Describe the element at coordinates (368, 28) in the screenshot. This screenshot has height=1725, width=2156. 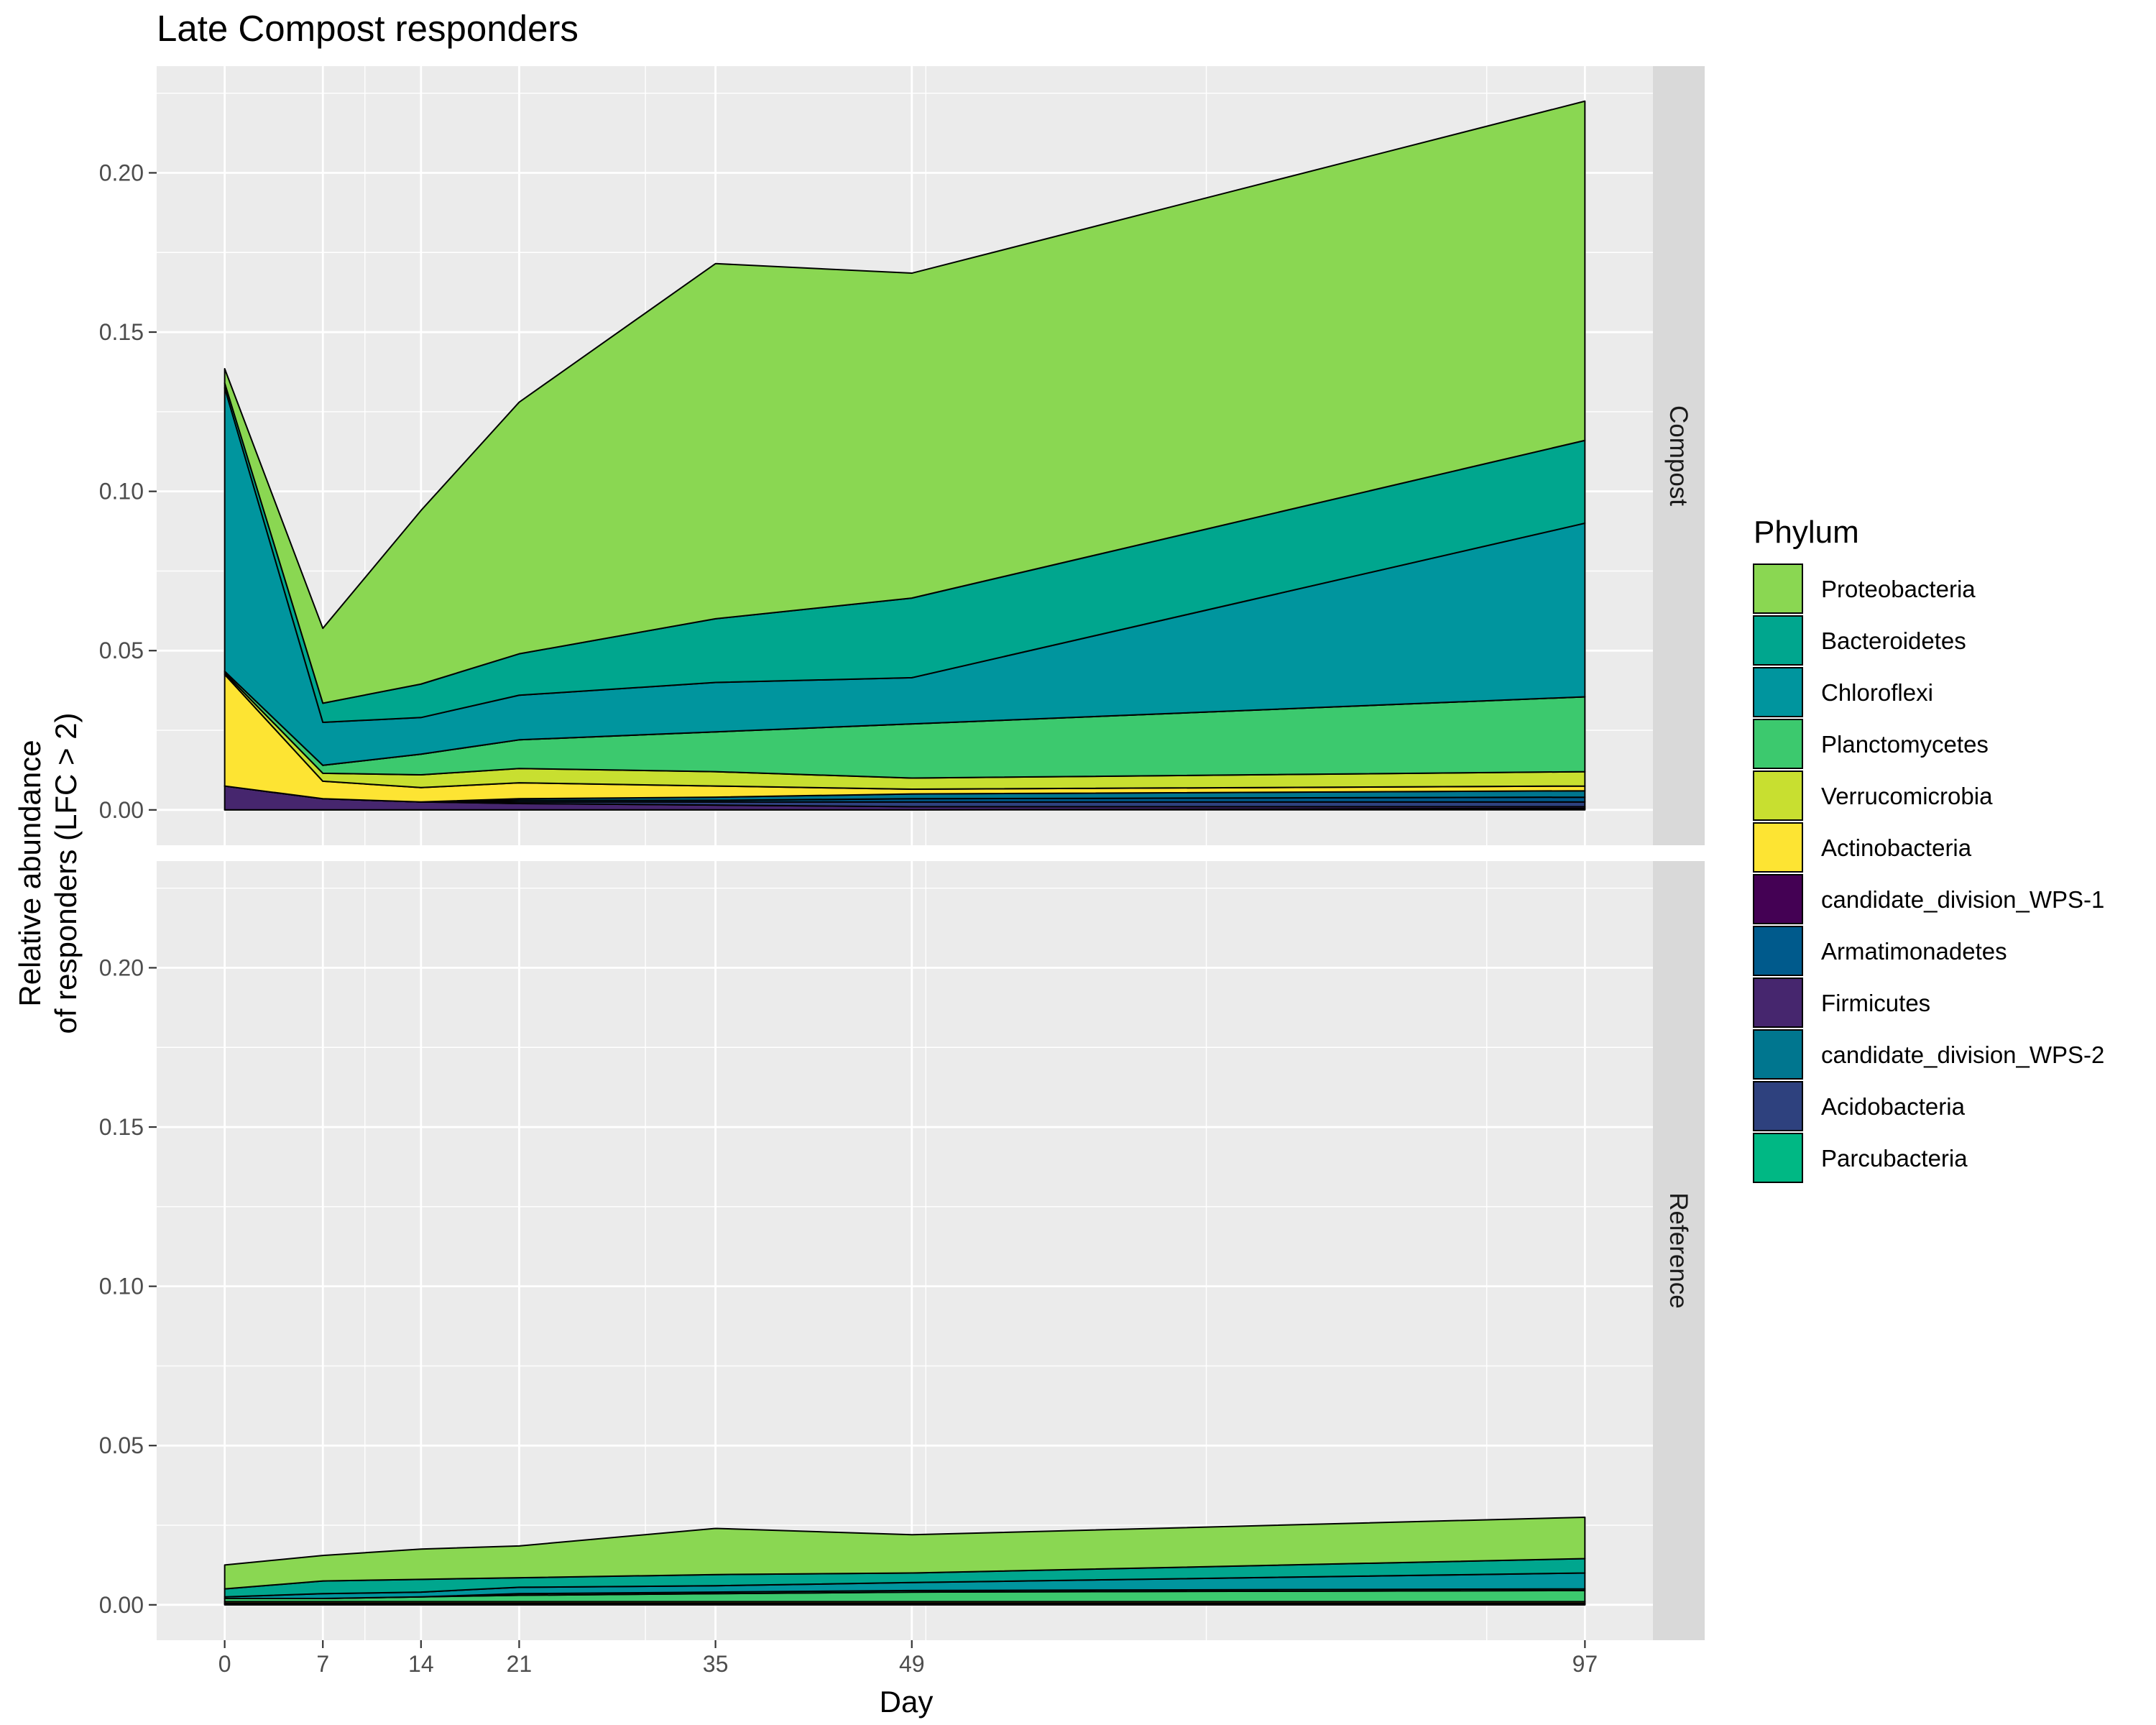
I see `chart-title: Late Compost responders` at that location.